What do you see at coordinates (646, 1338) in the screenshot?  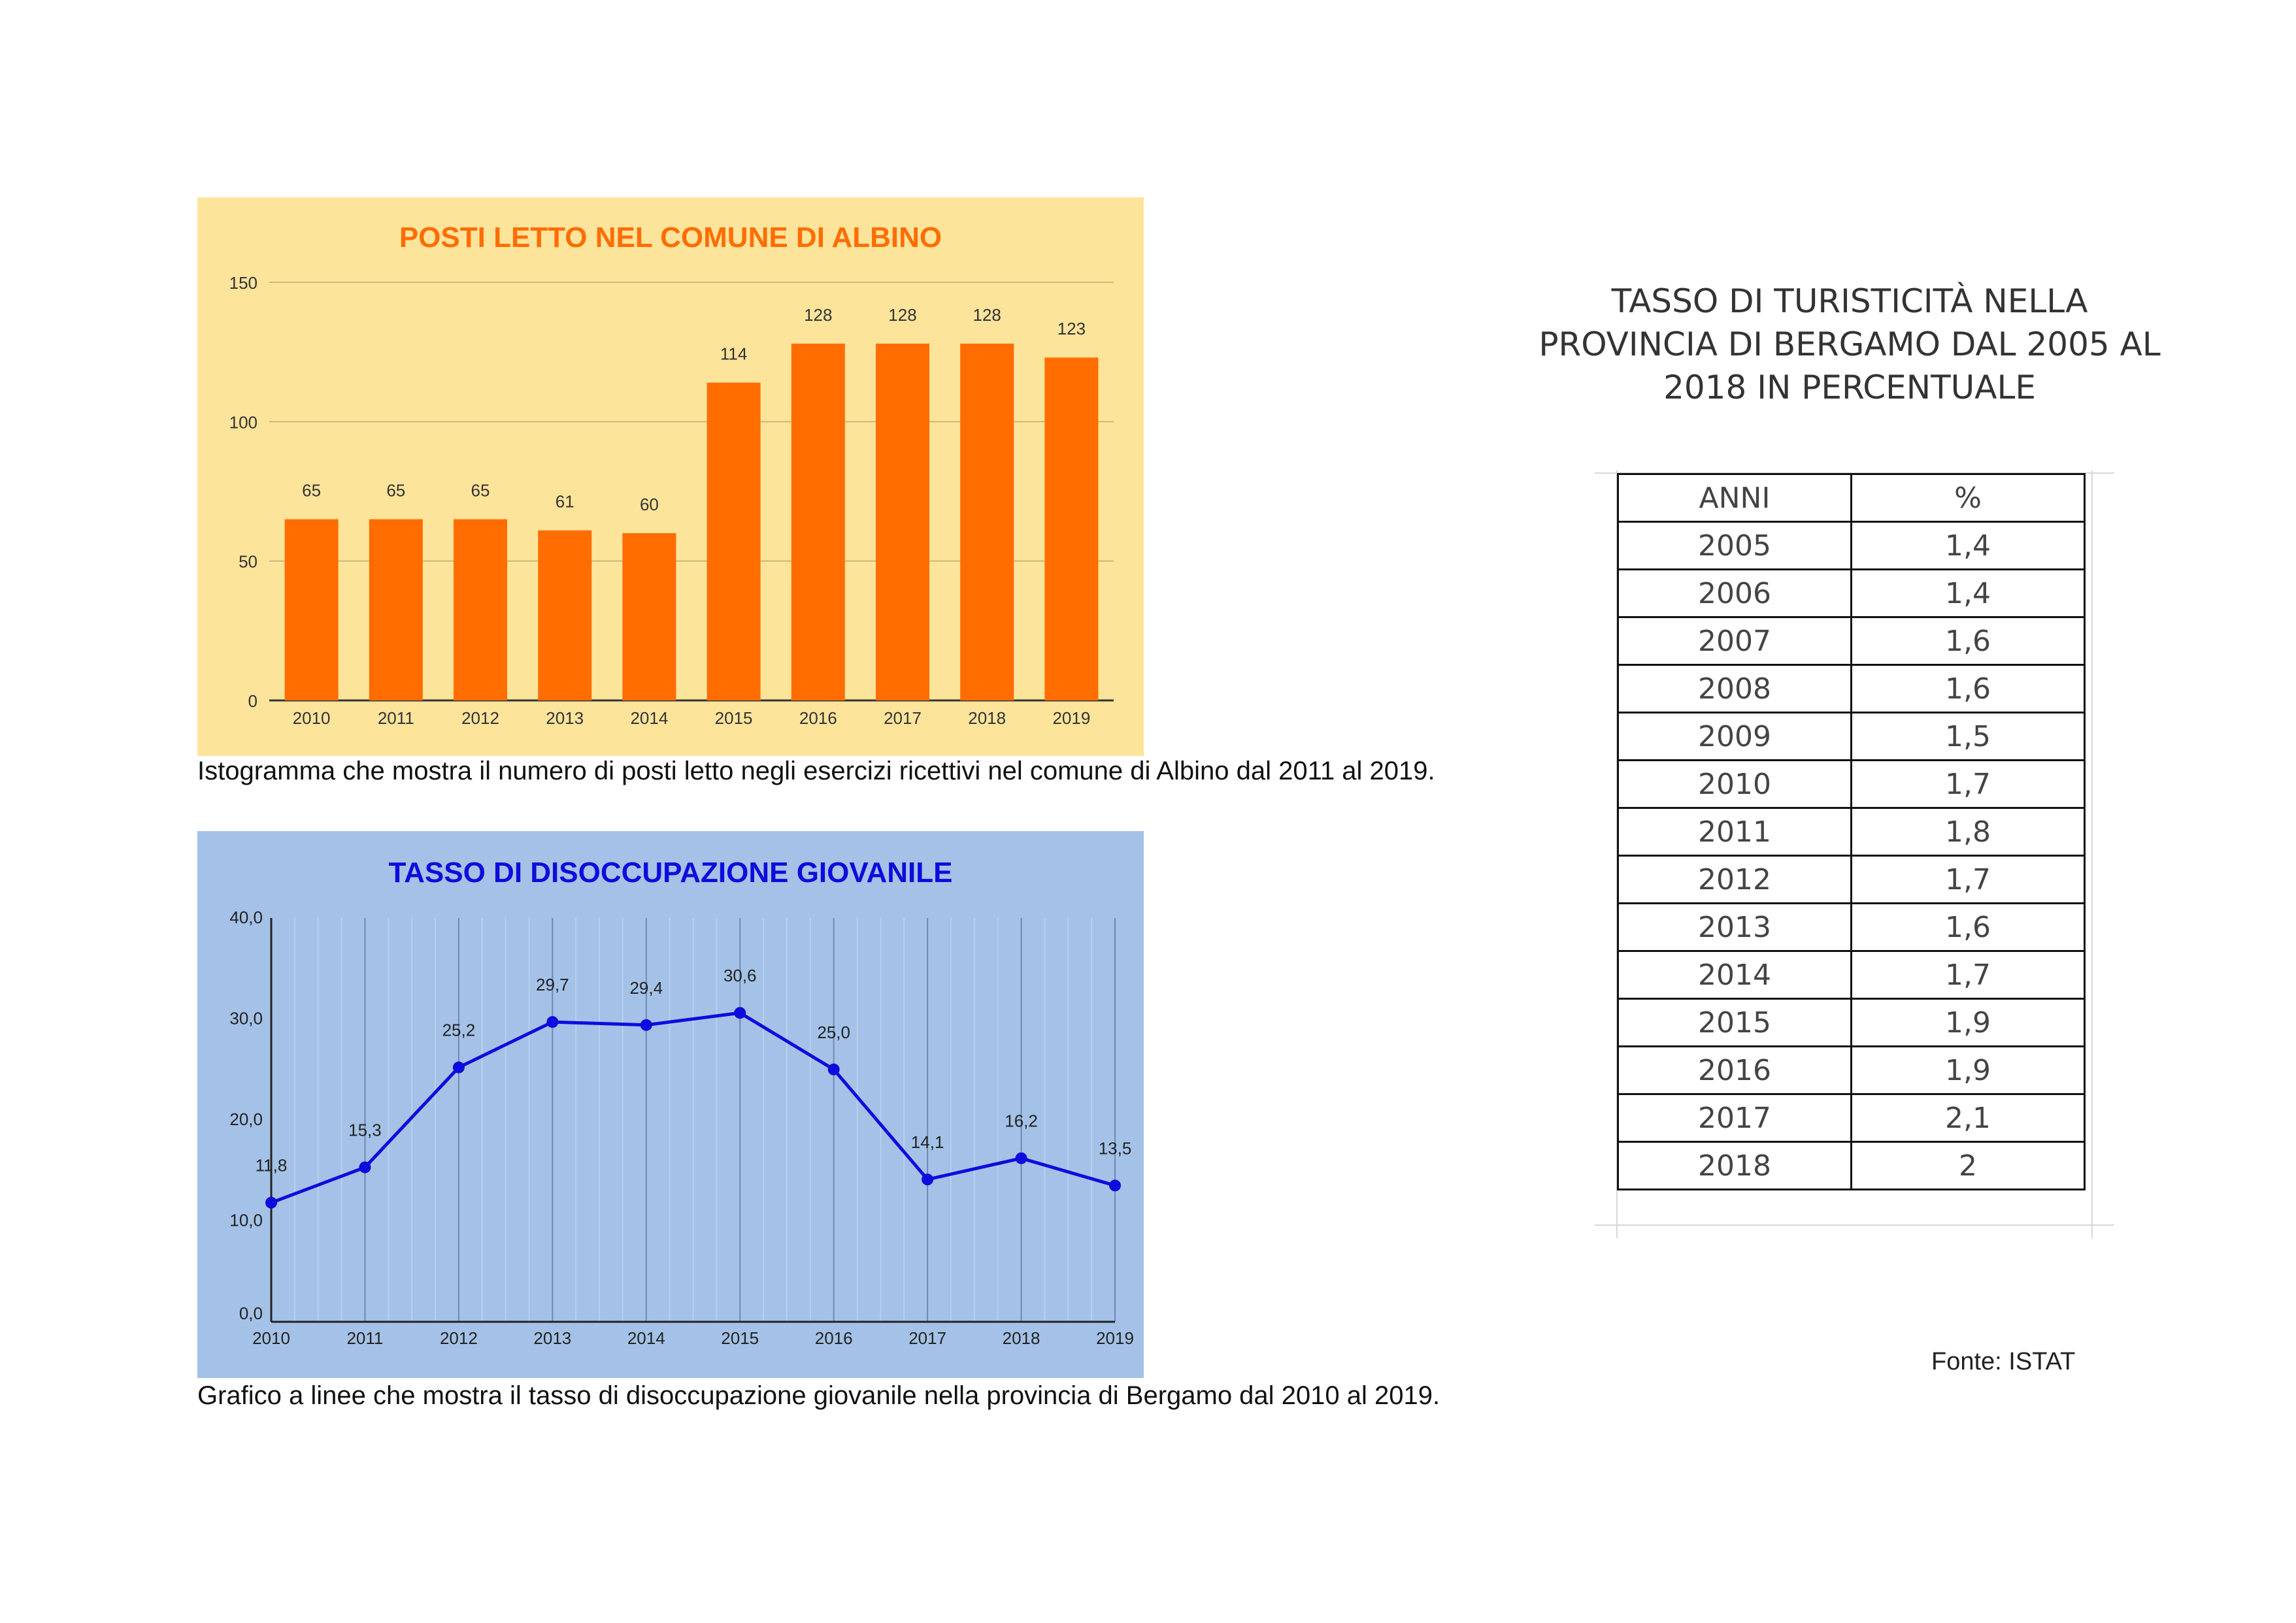 I see `line-x-tick-label: 2014` at bounding box center [646, 1338].